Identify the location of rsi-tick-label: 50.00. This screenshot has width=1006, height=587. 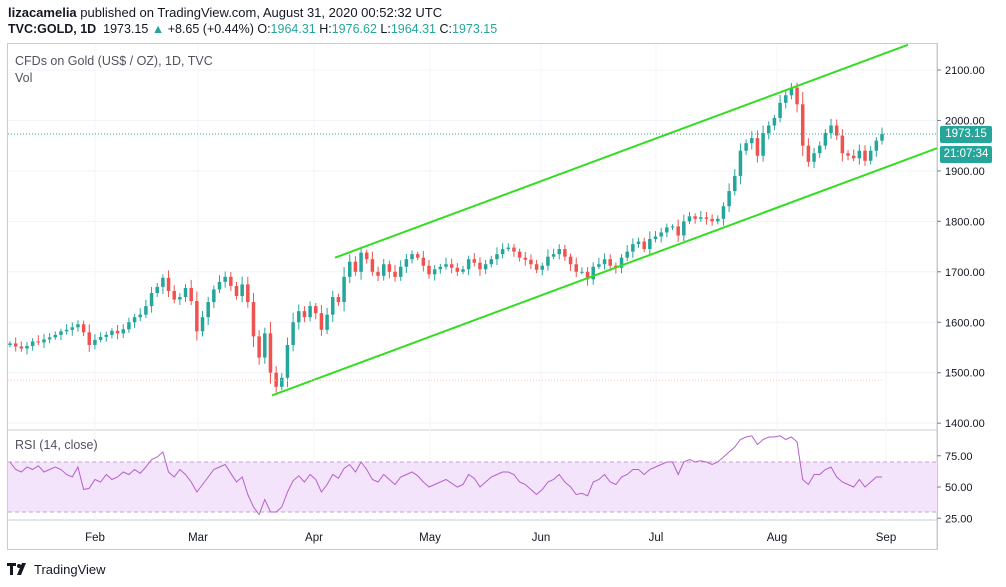
(959, 488).